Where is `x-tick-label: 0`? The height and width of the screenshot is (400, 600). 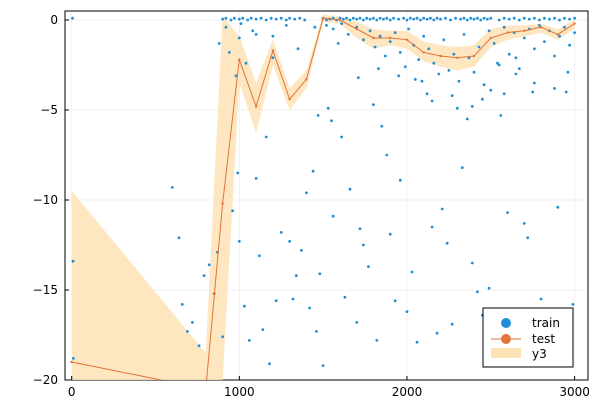
x-tick-label: 0 is located at coordinates (72, 392).